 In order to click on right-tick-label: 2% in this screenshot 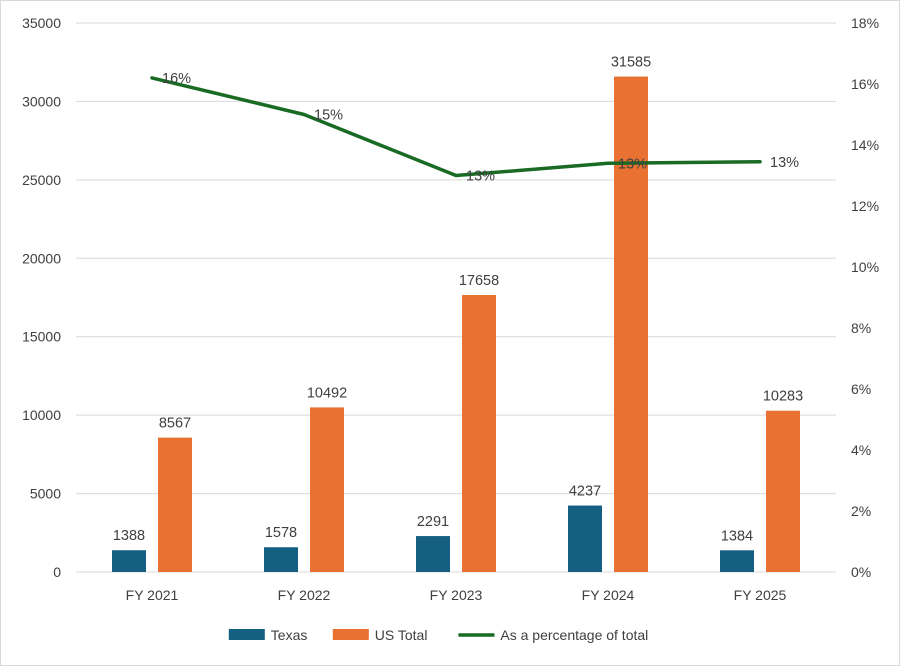, I will do `click(861, 511)`.